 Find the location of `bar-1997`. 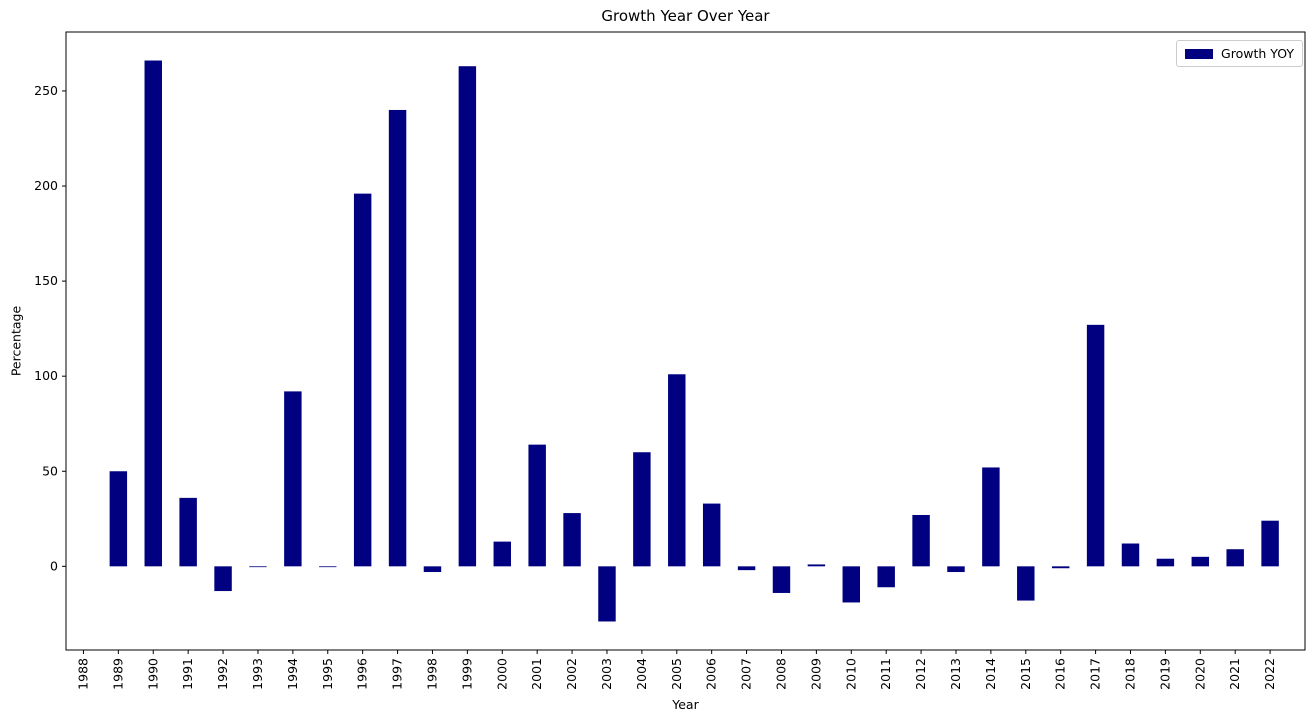

bar-1997 is located at coordinates (397, 338).